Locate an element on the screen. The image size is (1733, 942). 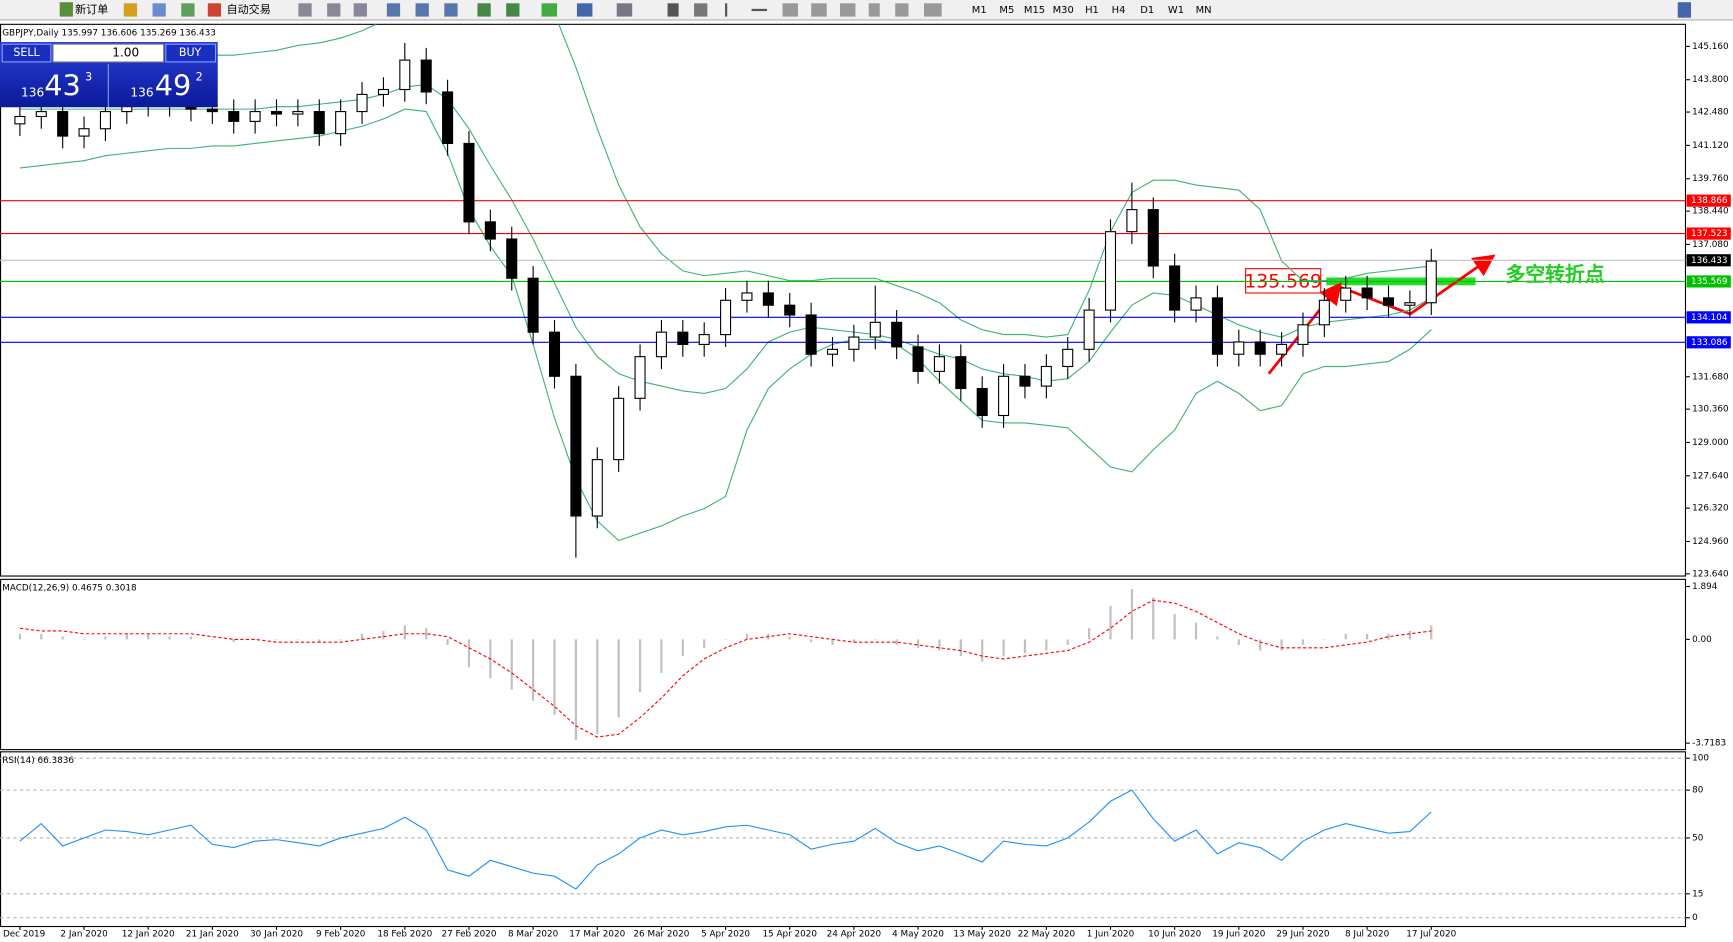
buy-price-point: 2 is located at coordinates (199, 76).